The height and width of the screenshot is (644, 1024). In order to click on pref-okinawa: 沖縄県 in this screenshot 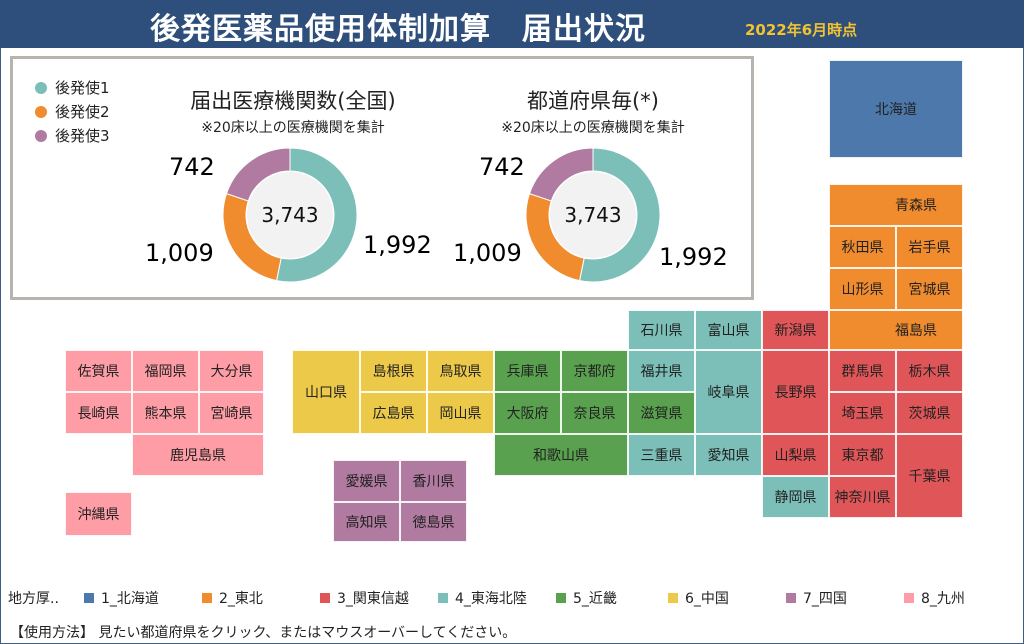, I will do `click(98, 514)`.